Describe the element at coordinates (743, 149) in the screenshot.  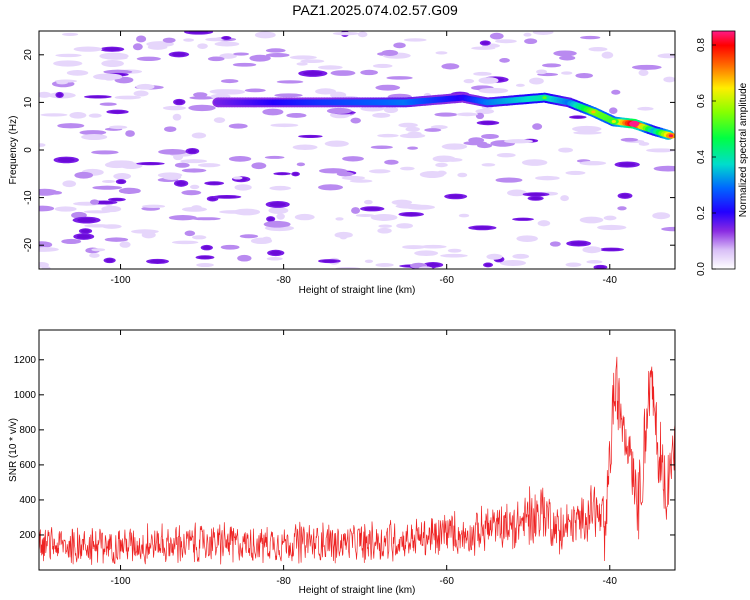
I see `colorbar-label: Normalized spectral amplitude` at that location.